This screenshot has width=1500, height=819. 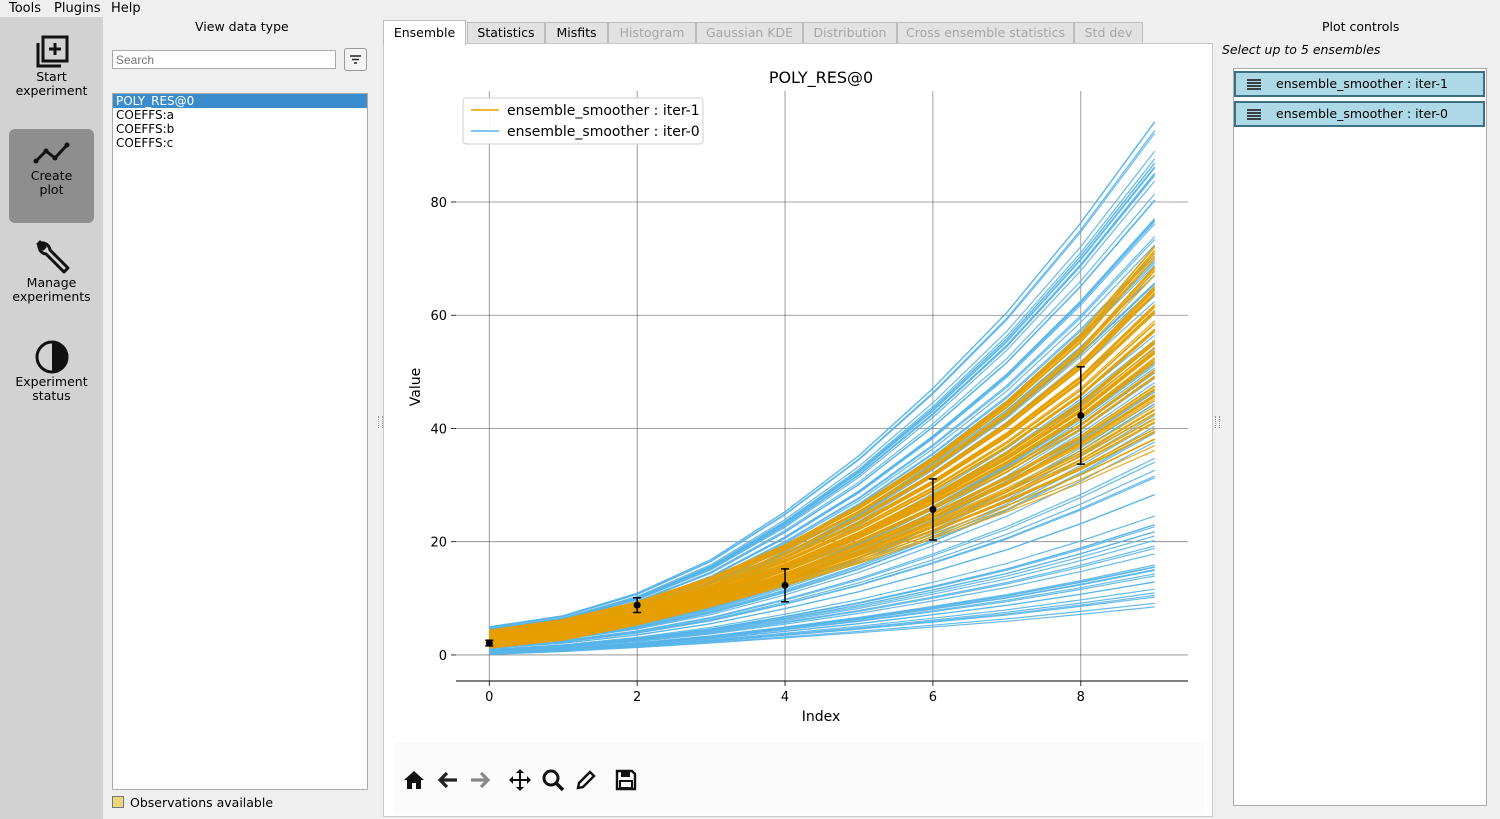 I want to click on tab-std-dev: Std dev, so click(x=1108, y=32).